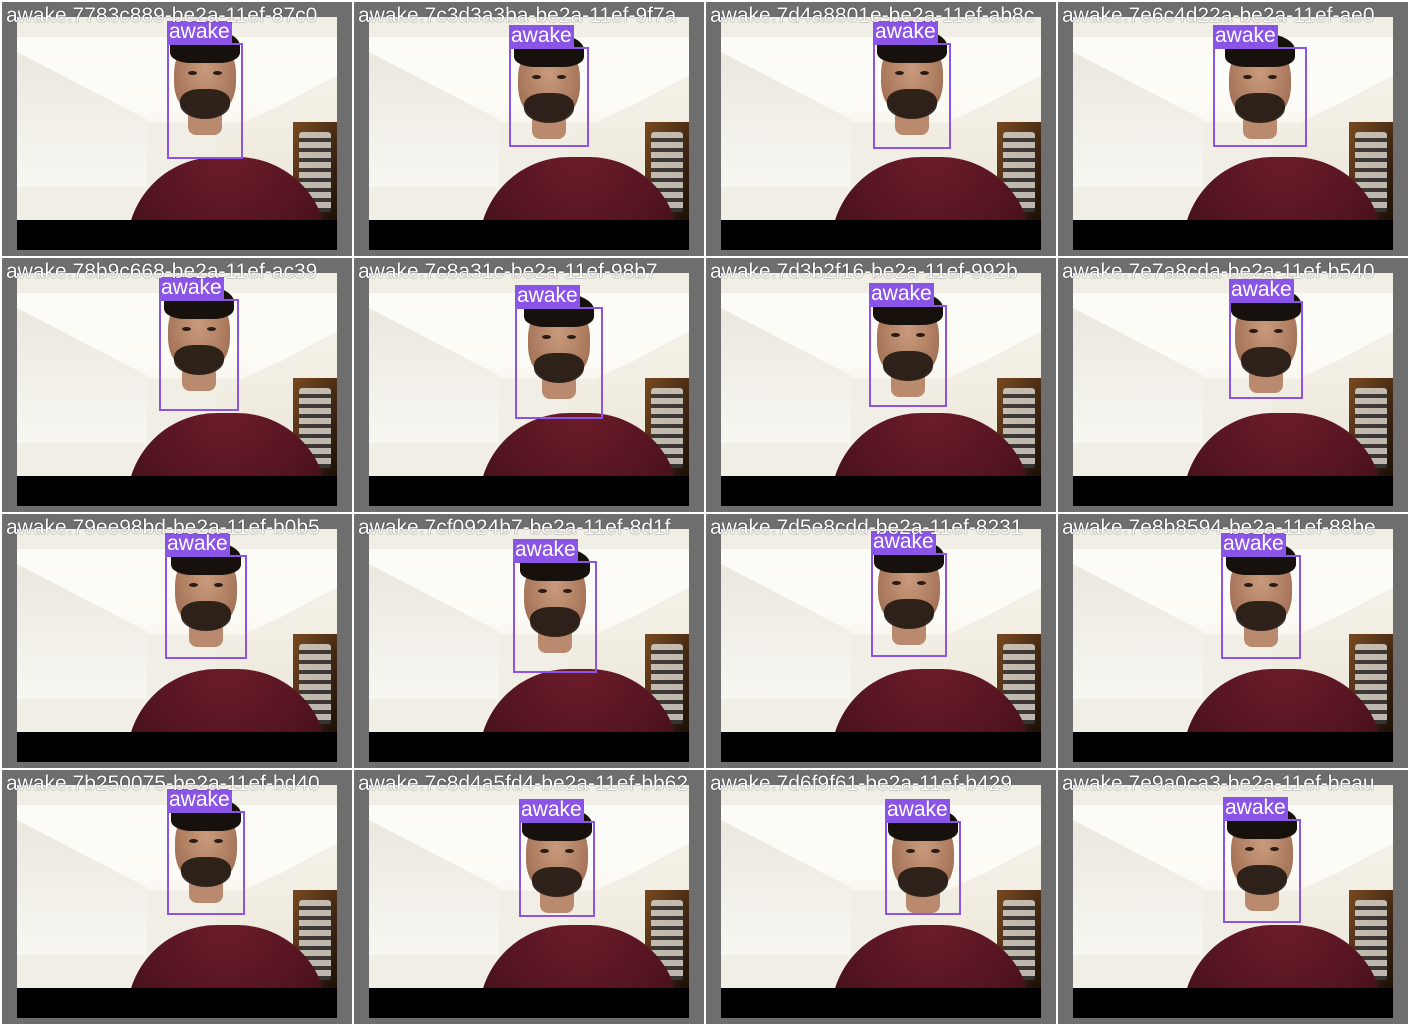 The width and height of the screenshot is (1408, 1024). Describe the element at coordinates (1219, 527) in the screenshot. I see `image-filename: awake.7e8b8594-be2a-11ef-88be` at that location.